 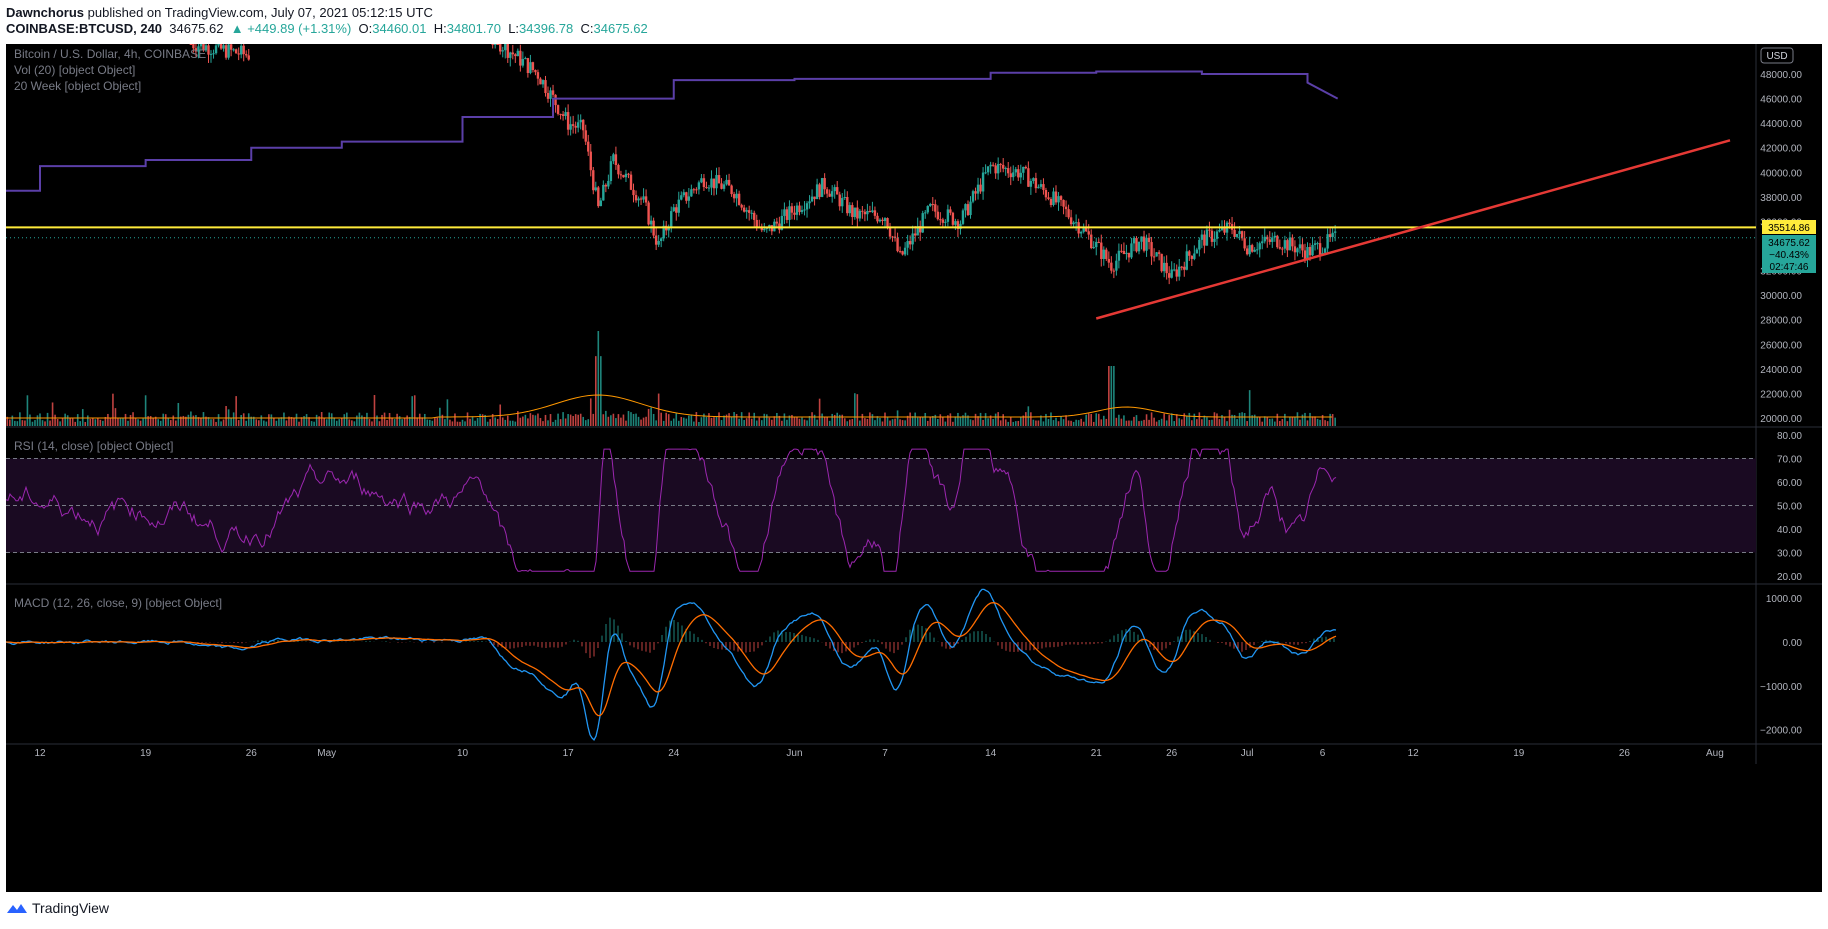 What do you see at coordinates (669, 131) in the screenshot?
I see `ma-20-week-line` at bounding box center [669, 131].